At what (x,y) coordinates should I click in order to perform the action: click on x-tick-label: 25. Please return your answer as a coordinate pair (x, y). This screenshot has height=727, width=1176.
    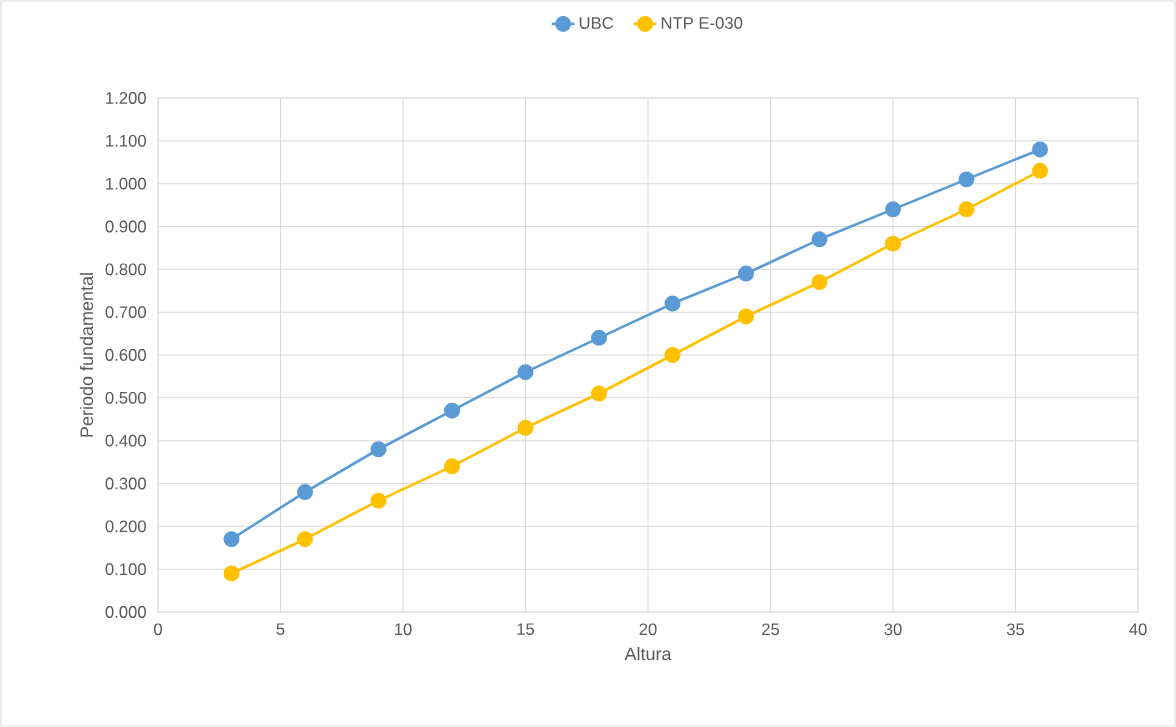
    Looking at the image, I should click on (771, 629).